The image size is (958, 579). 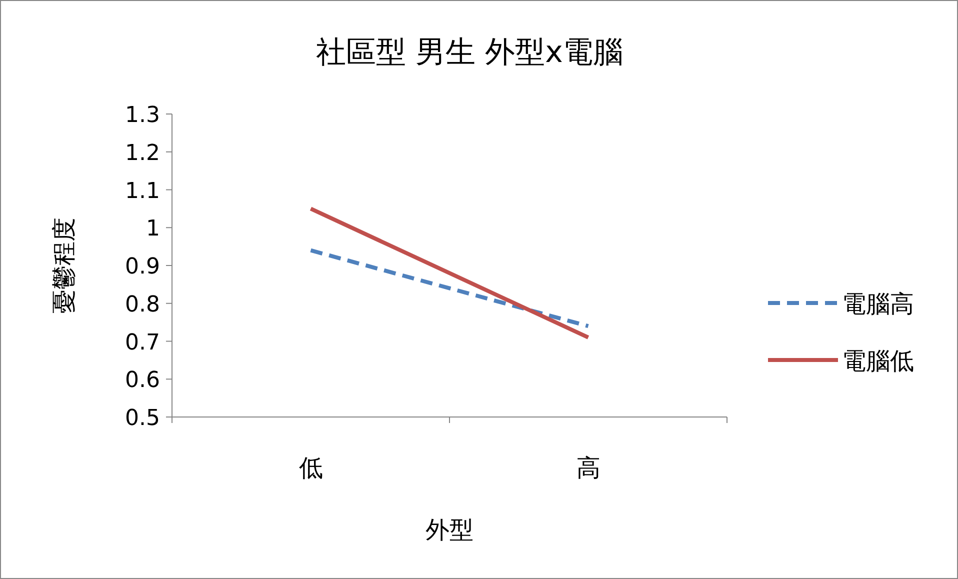 I want to click on y-tick-label: 0.9, so click(x=142, y=267).